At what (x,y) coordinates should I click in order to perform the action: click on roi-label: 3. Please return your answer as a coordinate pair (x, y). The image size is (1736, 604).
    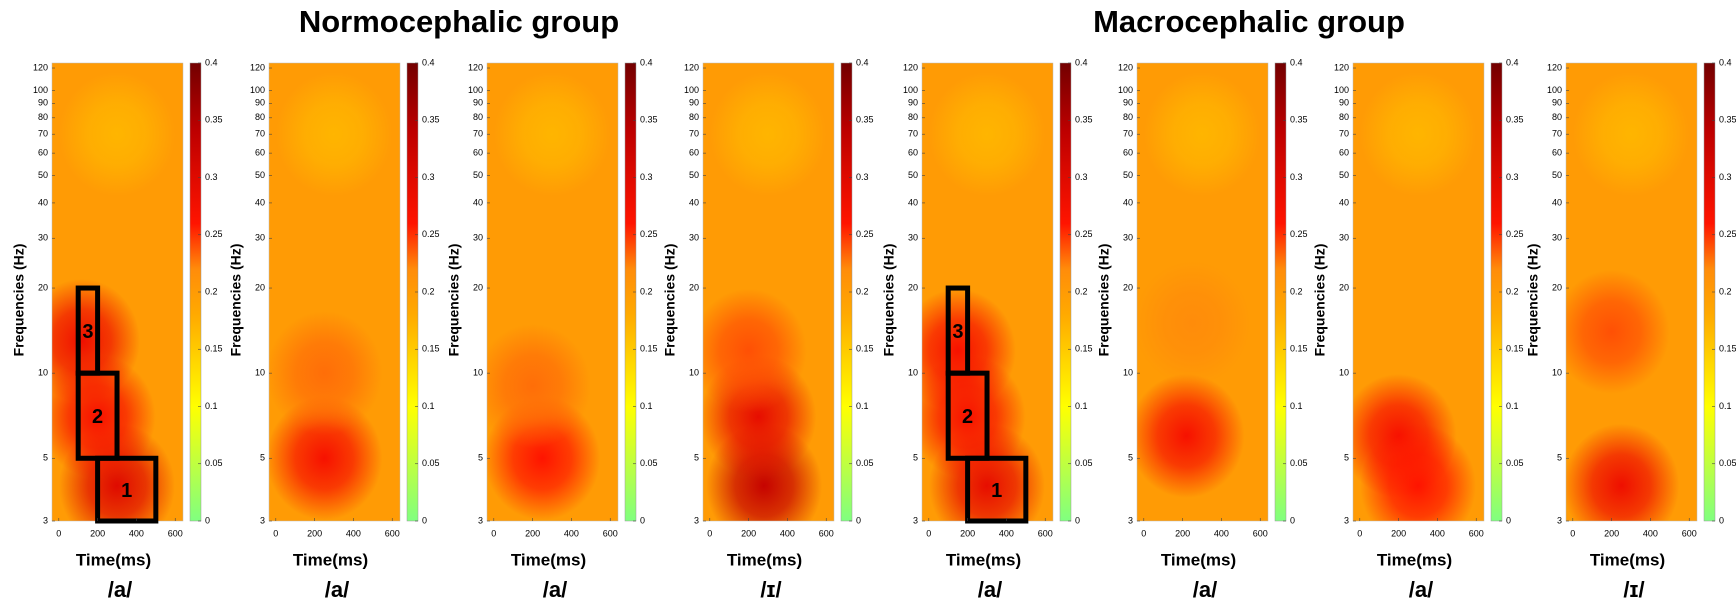
    Looking at the image, I should click on (957, 332).